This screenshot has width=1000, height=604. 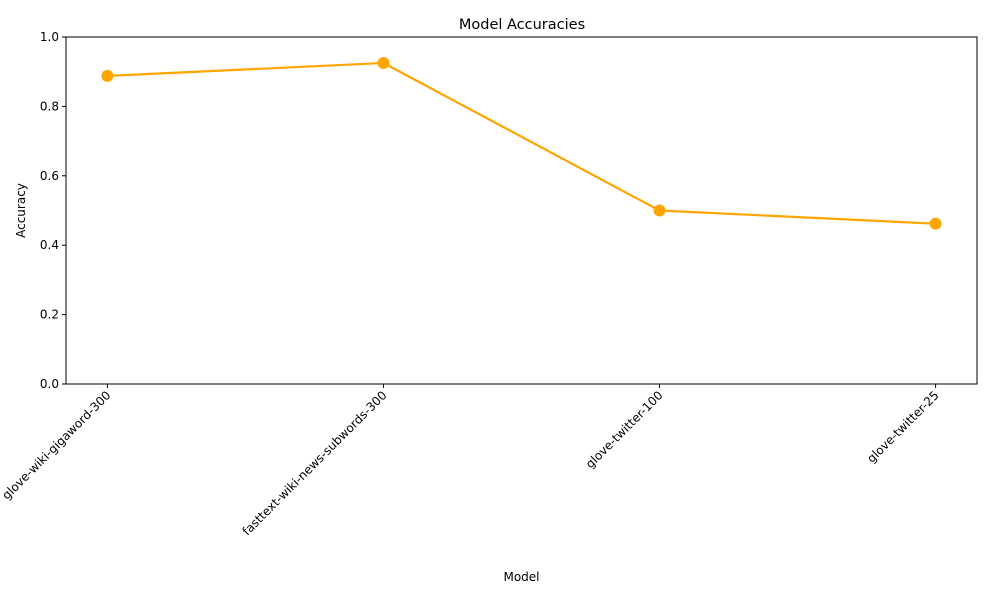 I want to click on x-tick-label: fasttext-wiki-news-subwords-300, so click(x=315, y=463).